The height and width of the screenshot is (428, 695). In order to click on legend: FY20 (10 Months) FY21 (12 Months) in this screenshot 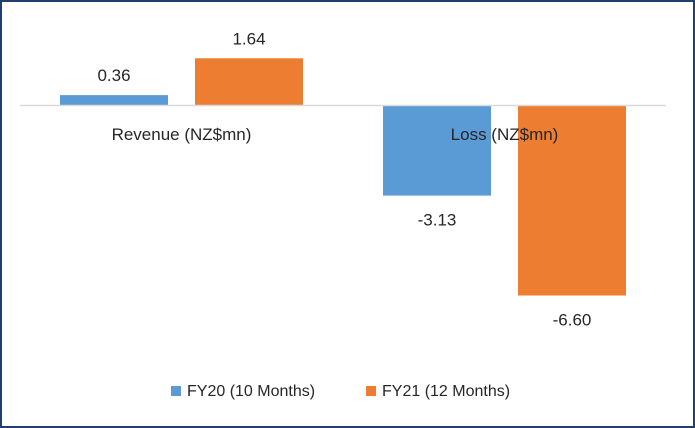, I will do `click(340, 391)`.